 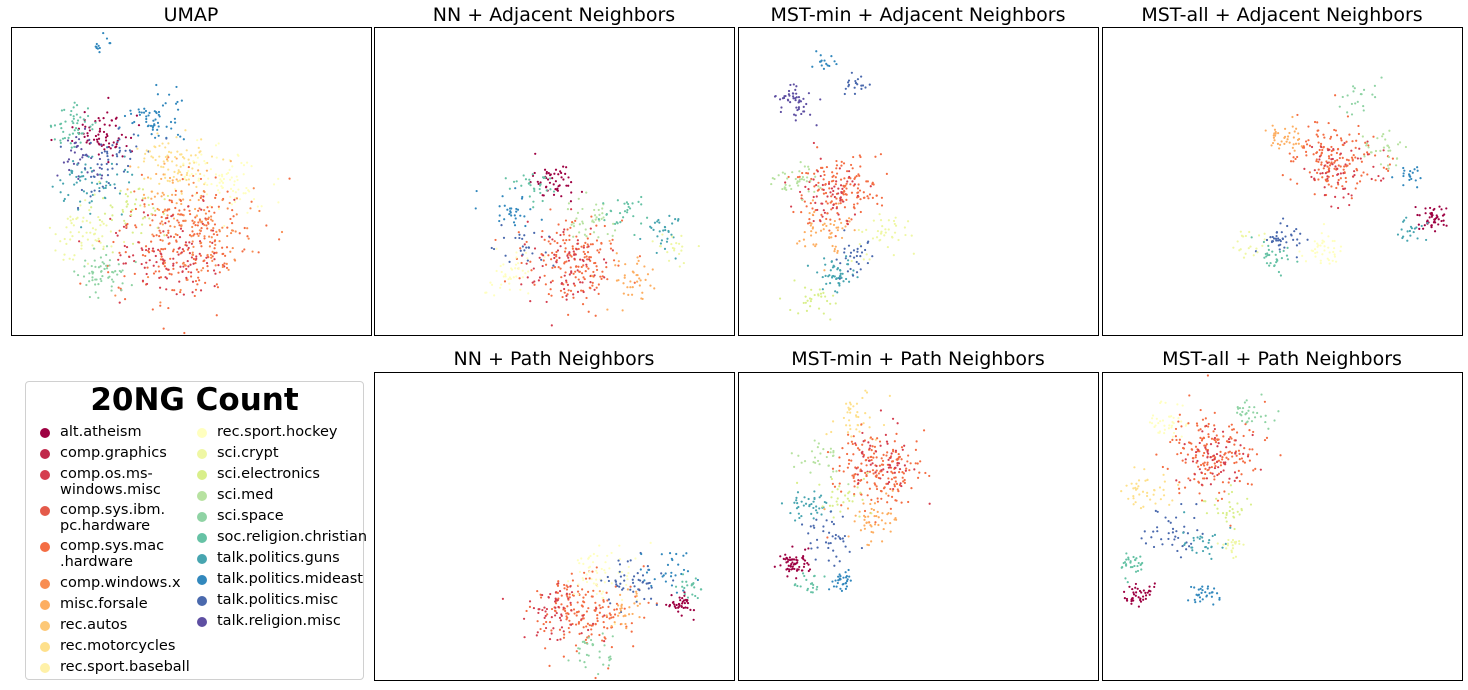 What do you see at coordinates (260, 600) in the screenshot?
I see `legend-item: talk.politics.misc` at bounding box center [260, 600].